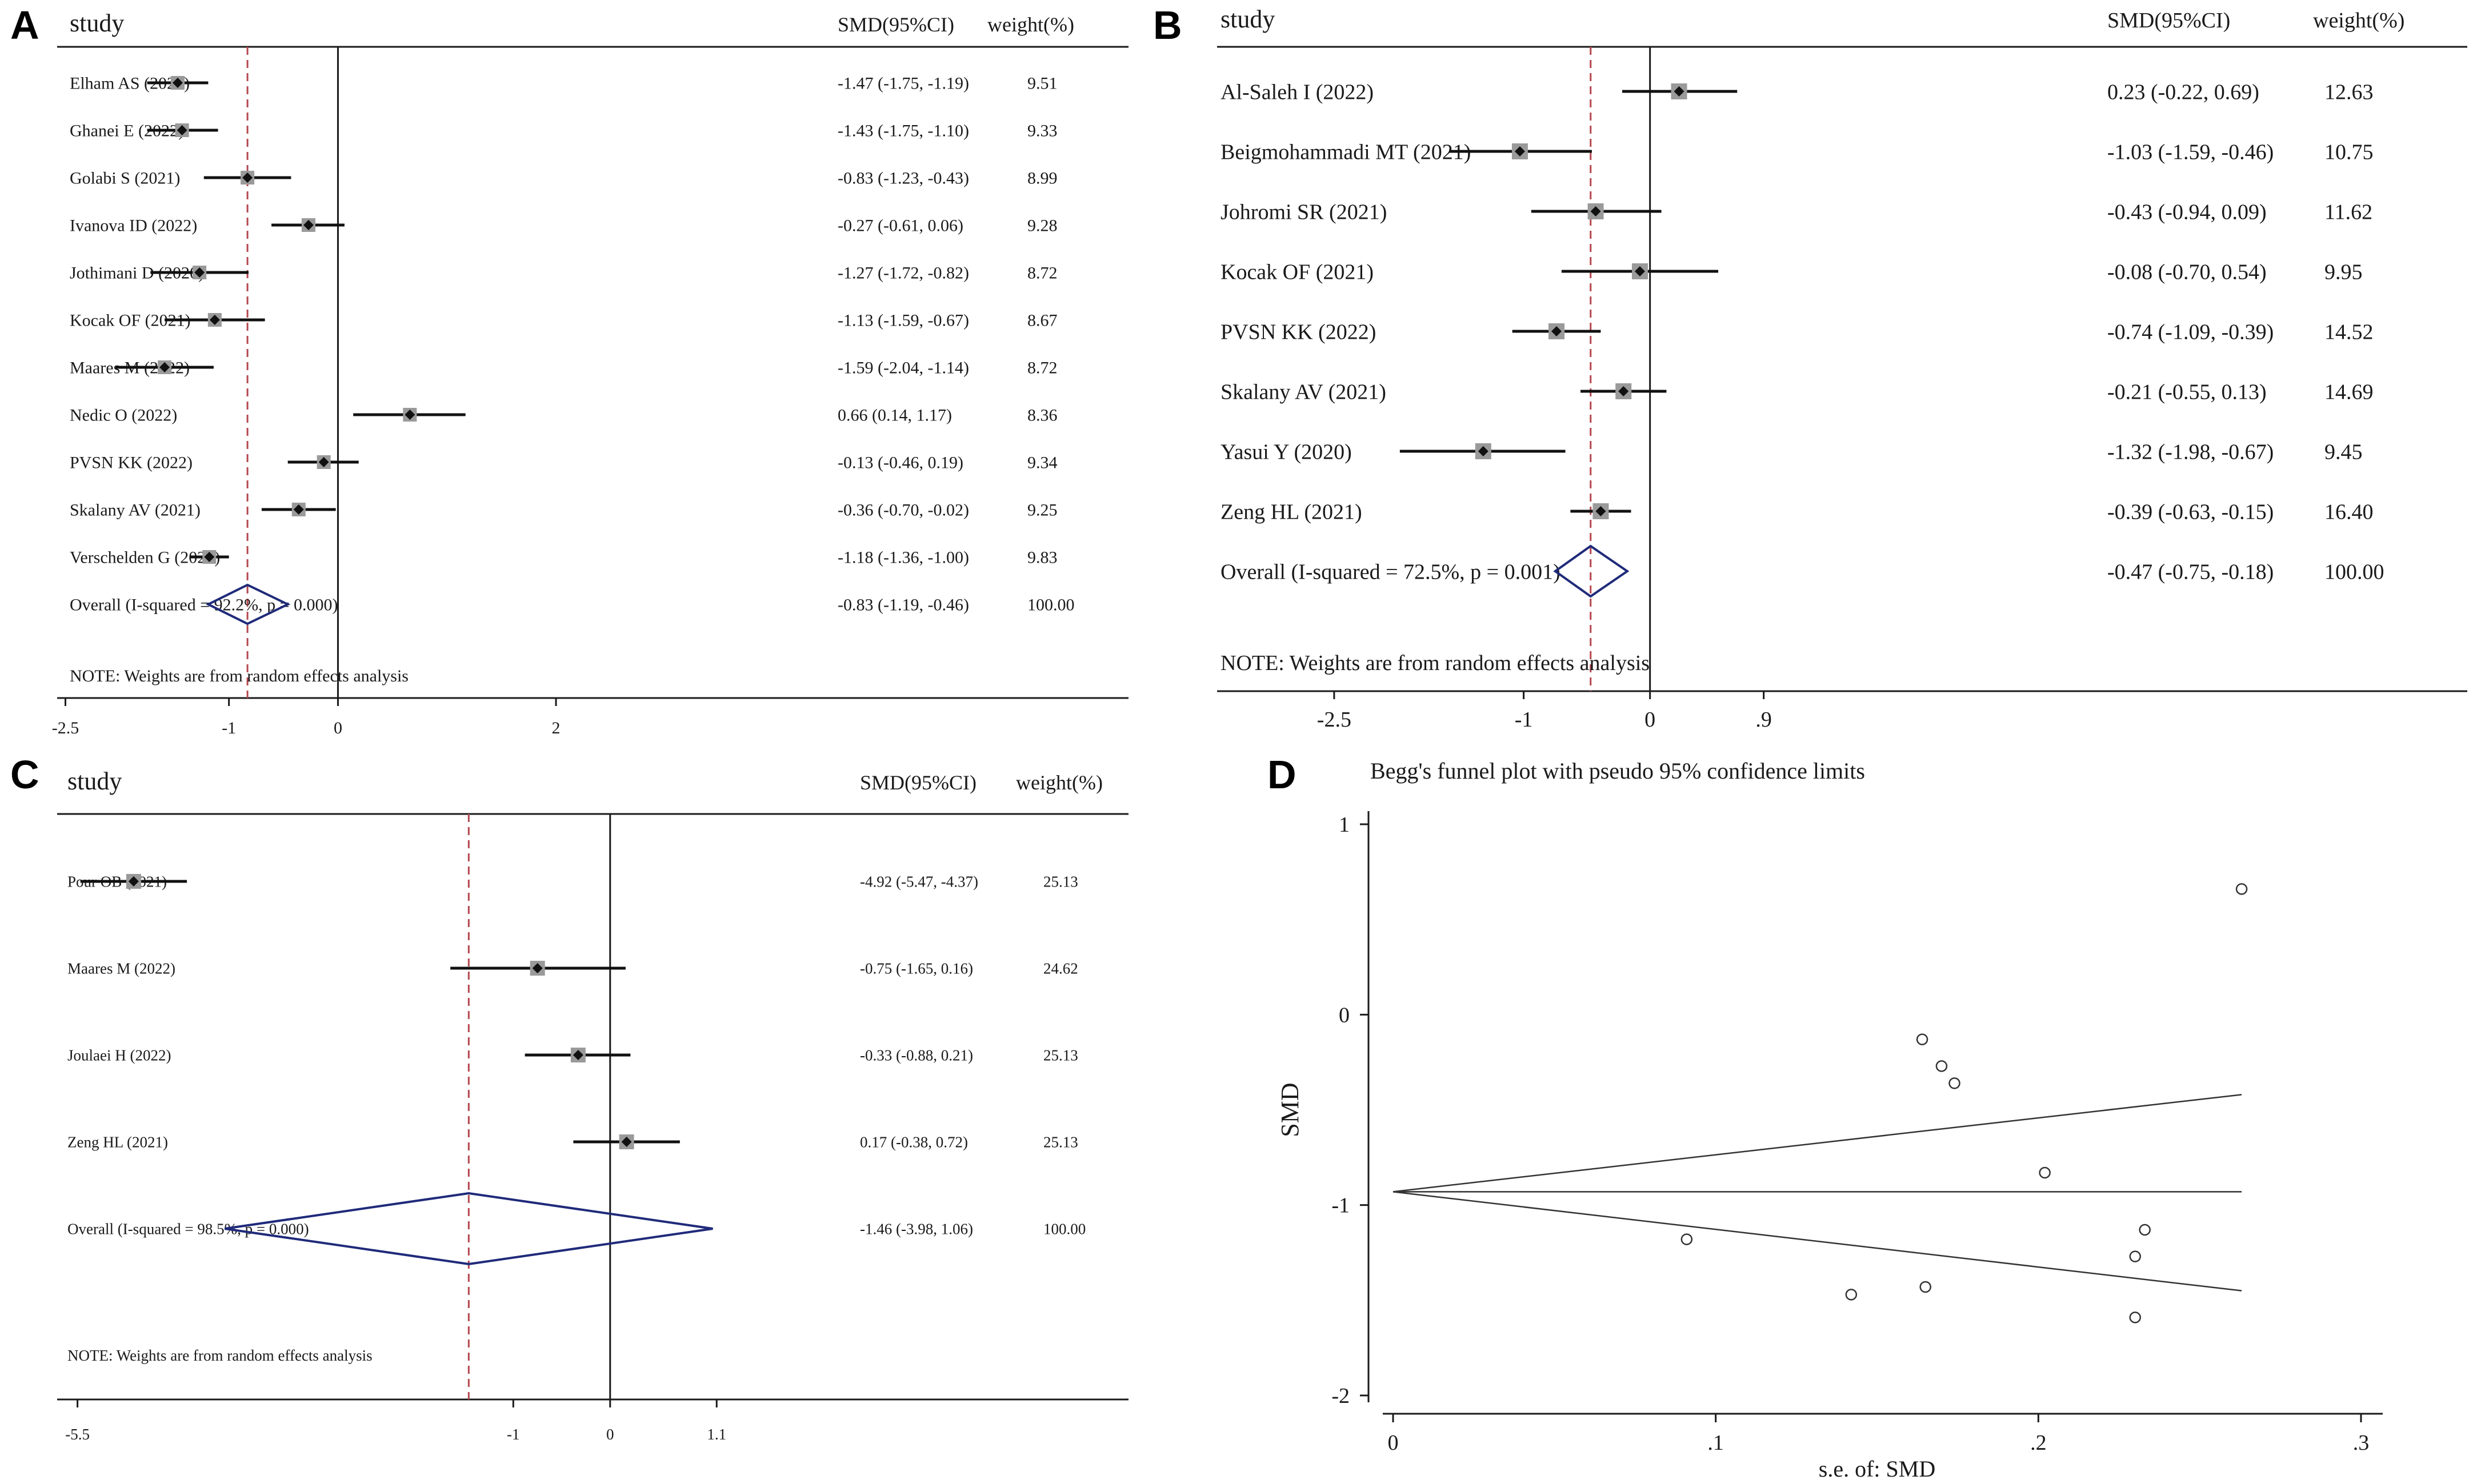 The height and width of the screenshot is (1484, 2473). Describe the element at coordinates (900, 226) in the screenshot. I see `smd-ci-value: -0.27 (-0.61, 0.06)` at that location.